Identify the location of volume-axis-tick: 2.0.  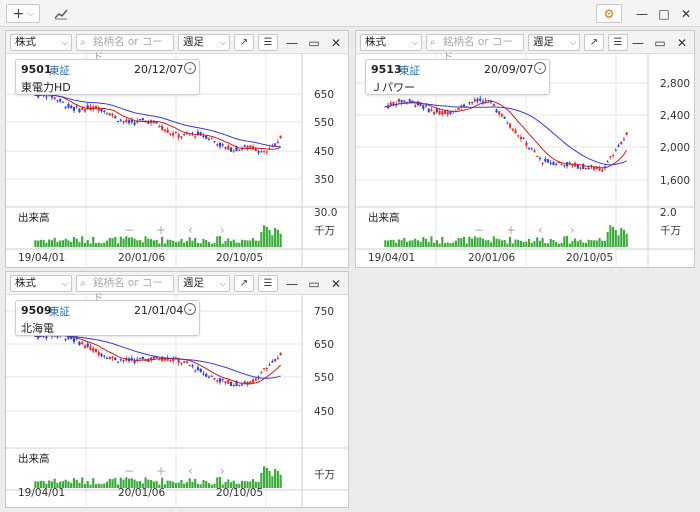
(668, 213).